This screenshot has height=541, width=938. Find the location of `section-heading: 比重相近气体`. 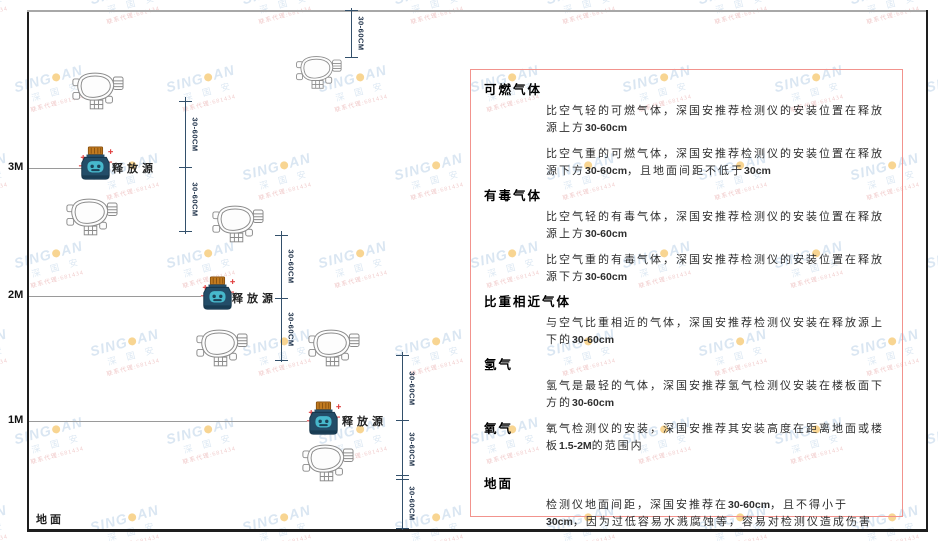

section-heading: 比重相近气体 is located at coordinates (528, 302).